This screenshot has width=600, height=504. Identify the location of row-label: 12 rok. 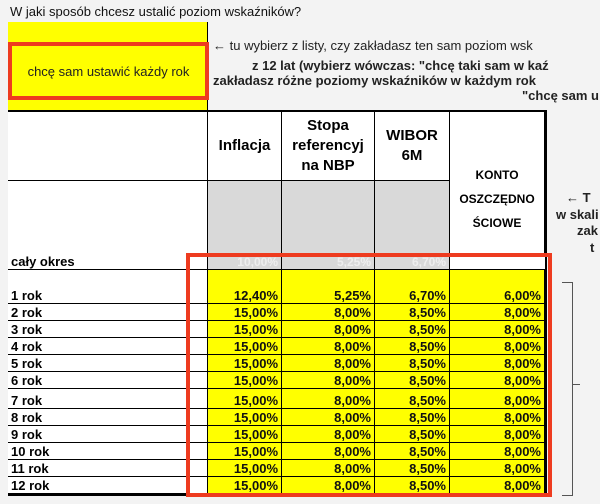
(107, 485).